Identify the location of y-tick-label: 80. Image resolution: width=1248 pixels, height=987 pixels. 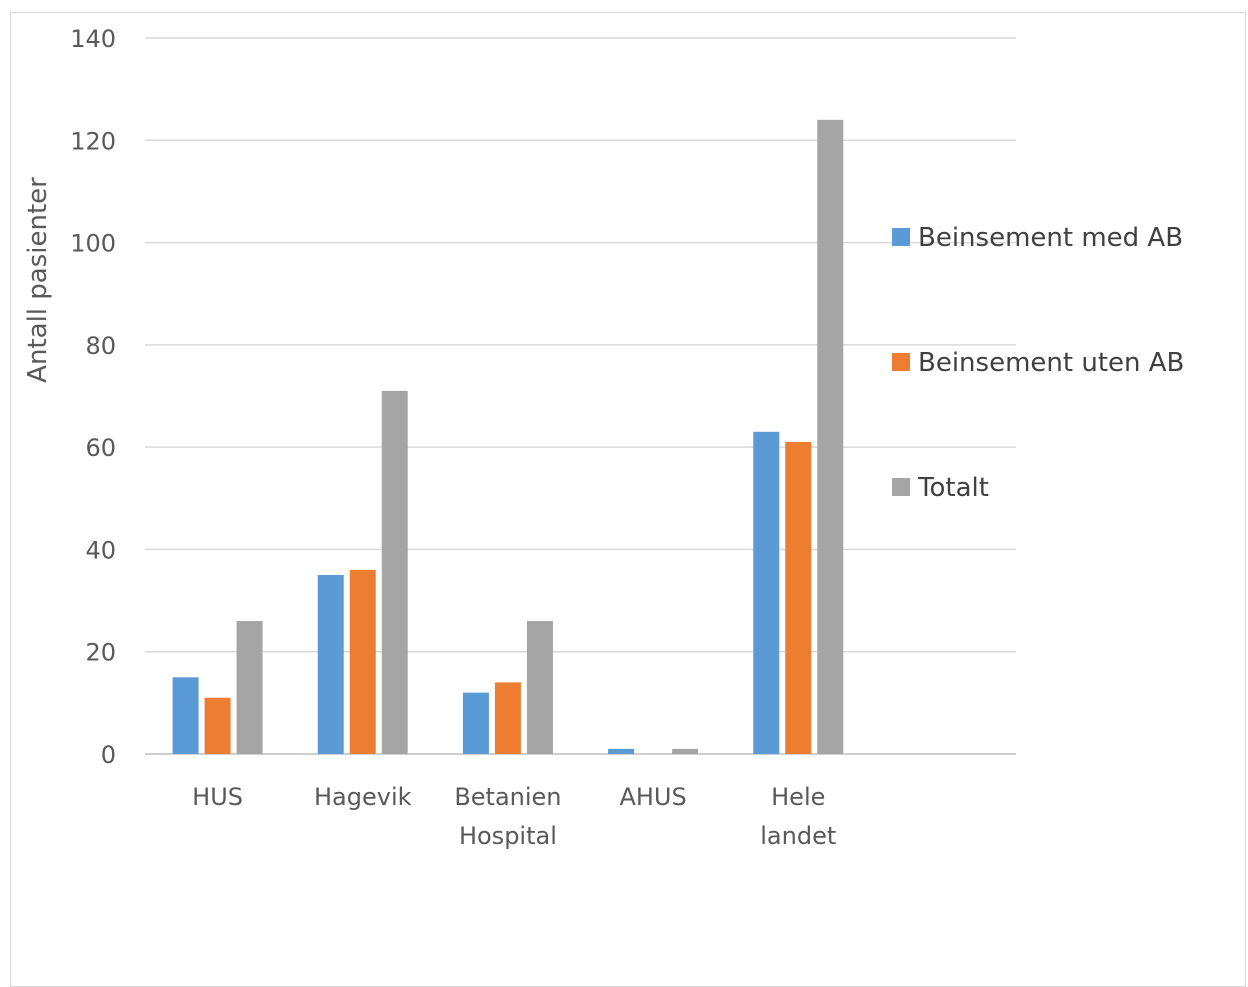
(100, 346).